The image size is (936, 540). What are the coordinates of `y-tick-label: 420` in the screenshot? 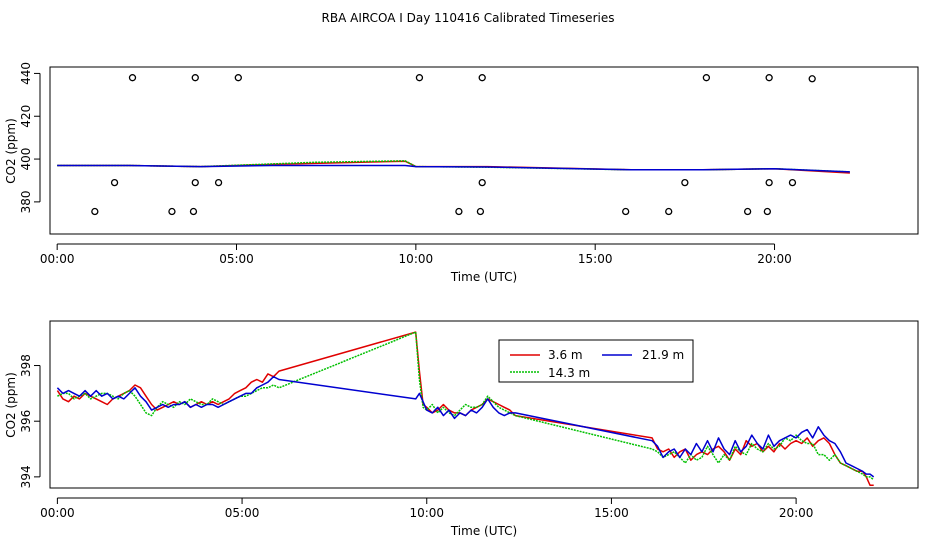 It's located at (26, 116).